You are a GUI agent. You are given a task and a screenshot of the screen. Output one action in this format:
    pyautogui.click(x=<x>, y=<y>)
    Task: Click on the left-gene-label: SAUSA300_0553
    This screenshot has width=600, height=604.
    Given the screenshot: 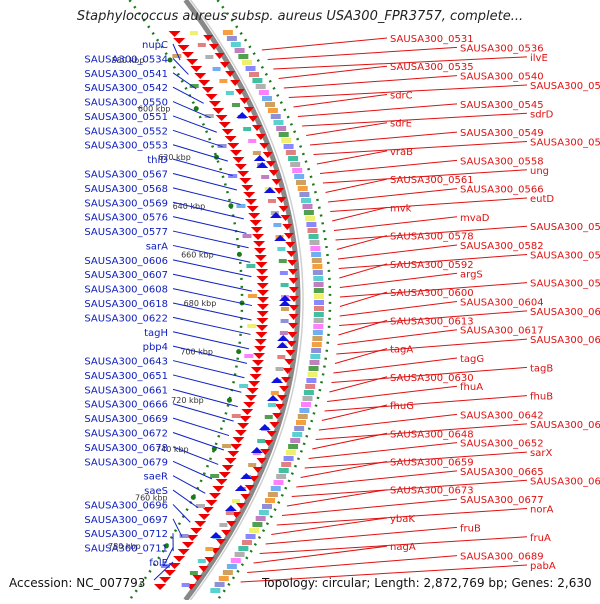 What is the action you would take?
    pyautogui.click(x=126, y=146)
    